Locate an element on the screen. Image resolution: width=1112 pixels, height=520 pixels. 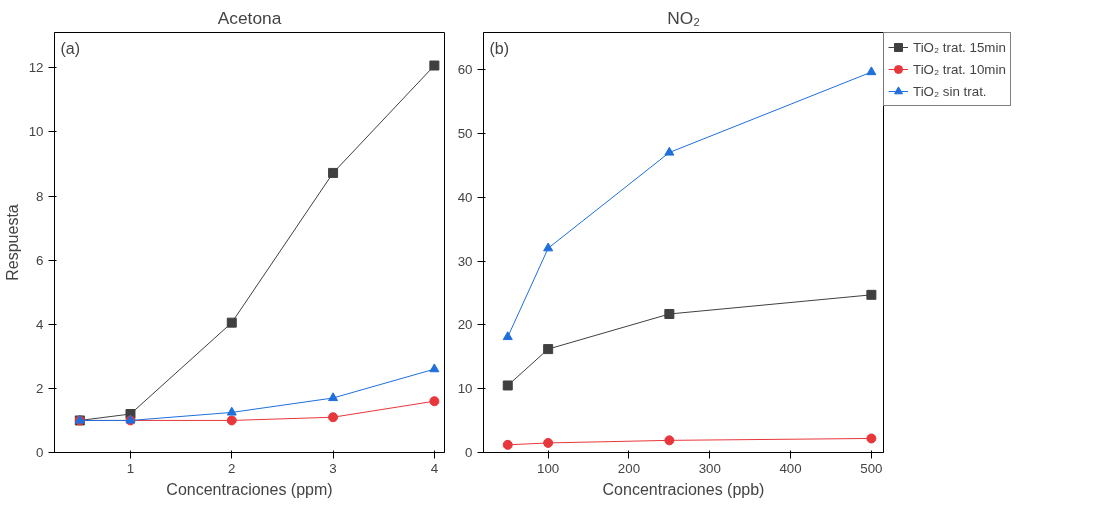
legend-label: TiO₂ trat. 10min is located at coordinates (959, 69).